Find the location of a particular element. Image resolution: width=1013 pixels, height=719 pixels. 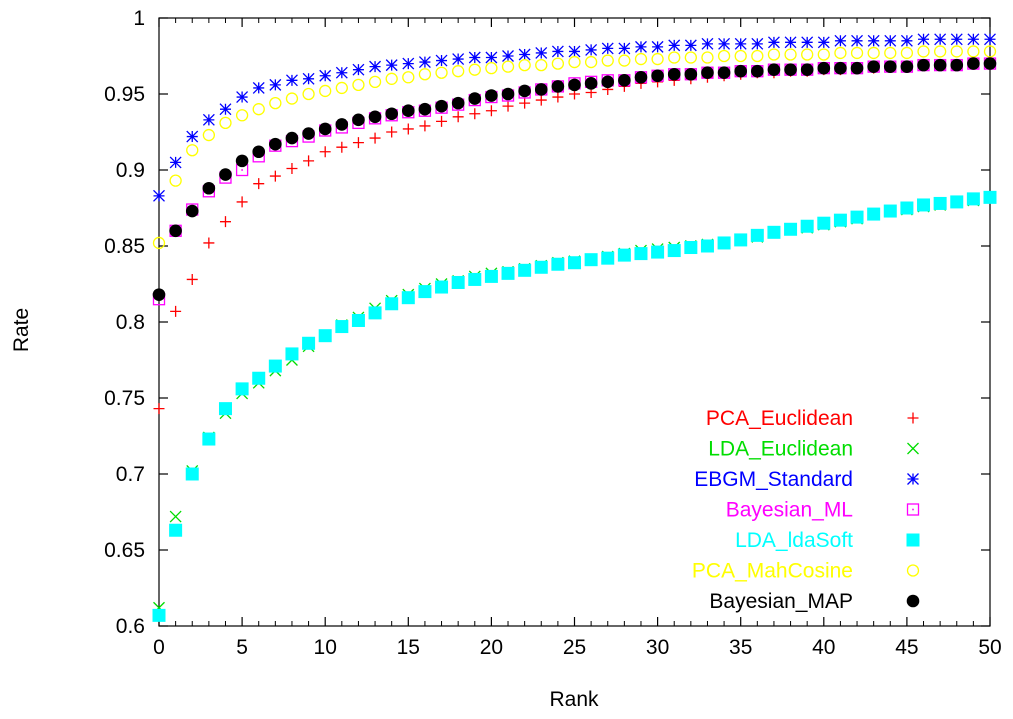

y-tick-label: 0.8 is located at coordinates (130, 322).